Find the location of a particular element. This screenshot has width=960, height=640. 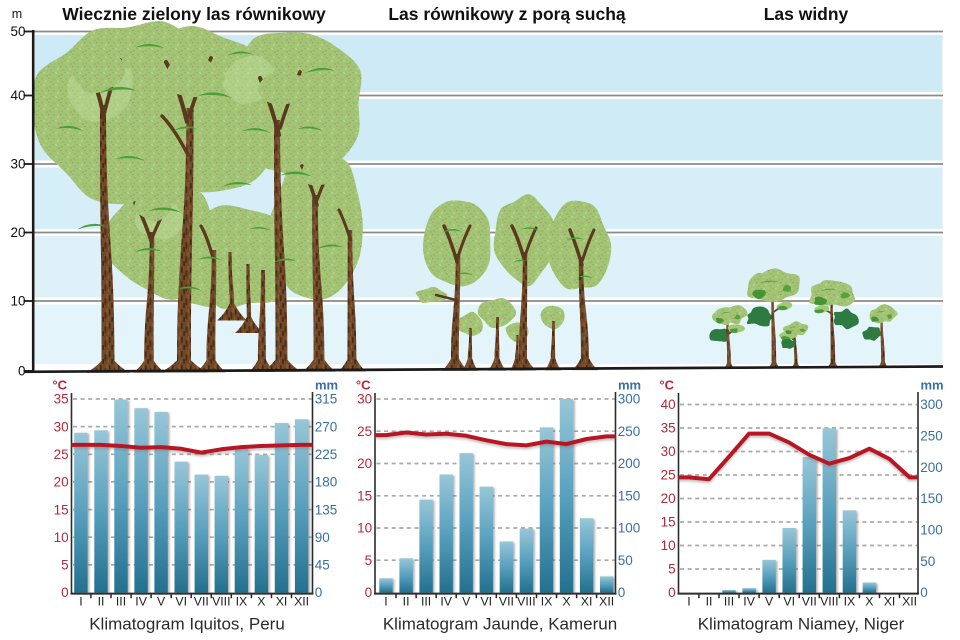

svg-text: 315 is located at coordinates (326, 399).